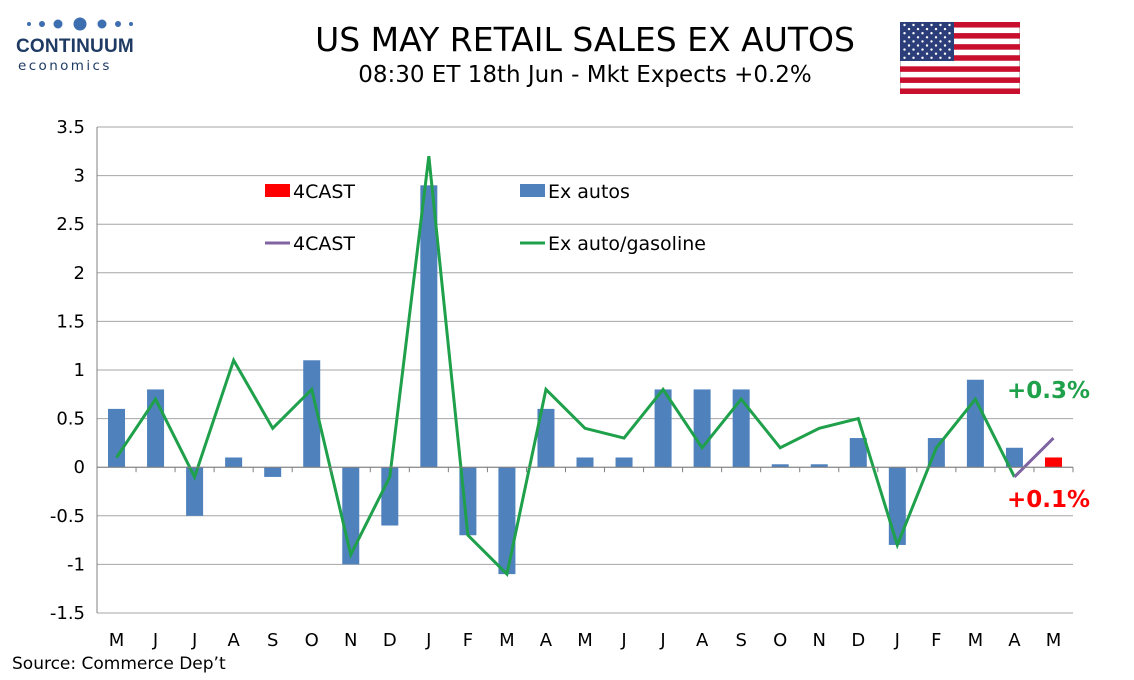  I want to click on annotations: +0.3% +0.1%, so click(1048, 445).